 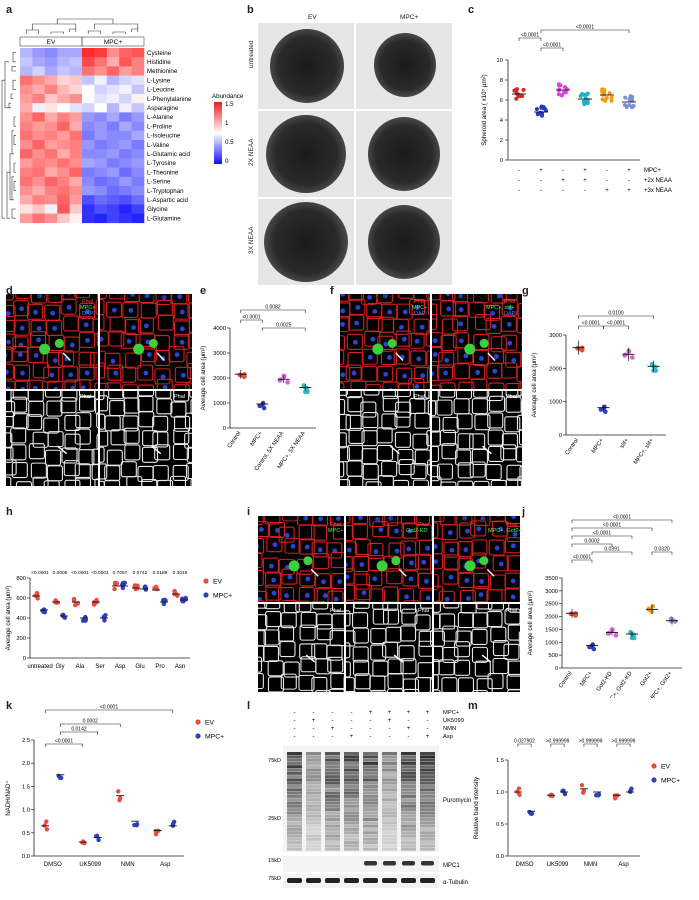 What do you see at coordinates (524, 742) in the screenshot?
I see `p-value-label: 0.027902` at bounding box center [524, 742].